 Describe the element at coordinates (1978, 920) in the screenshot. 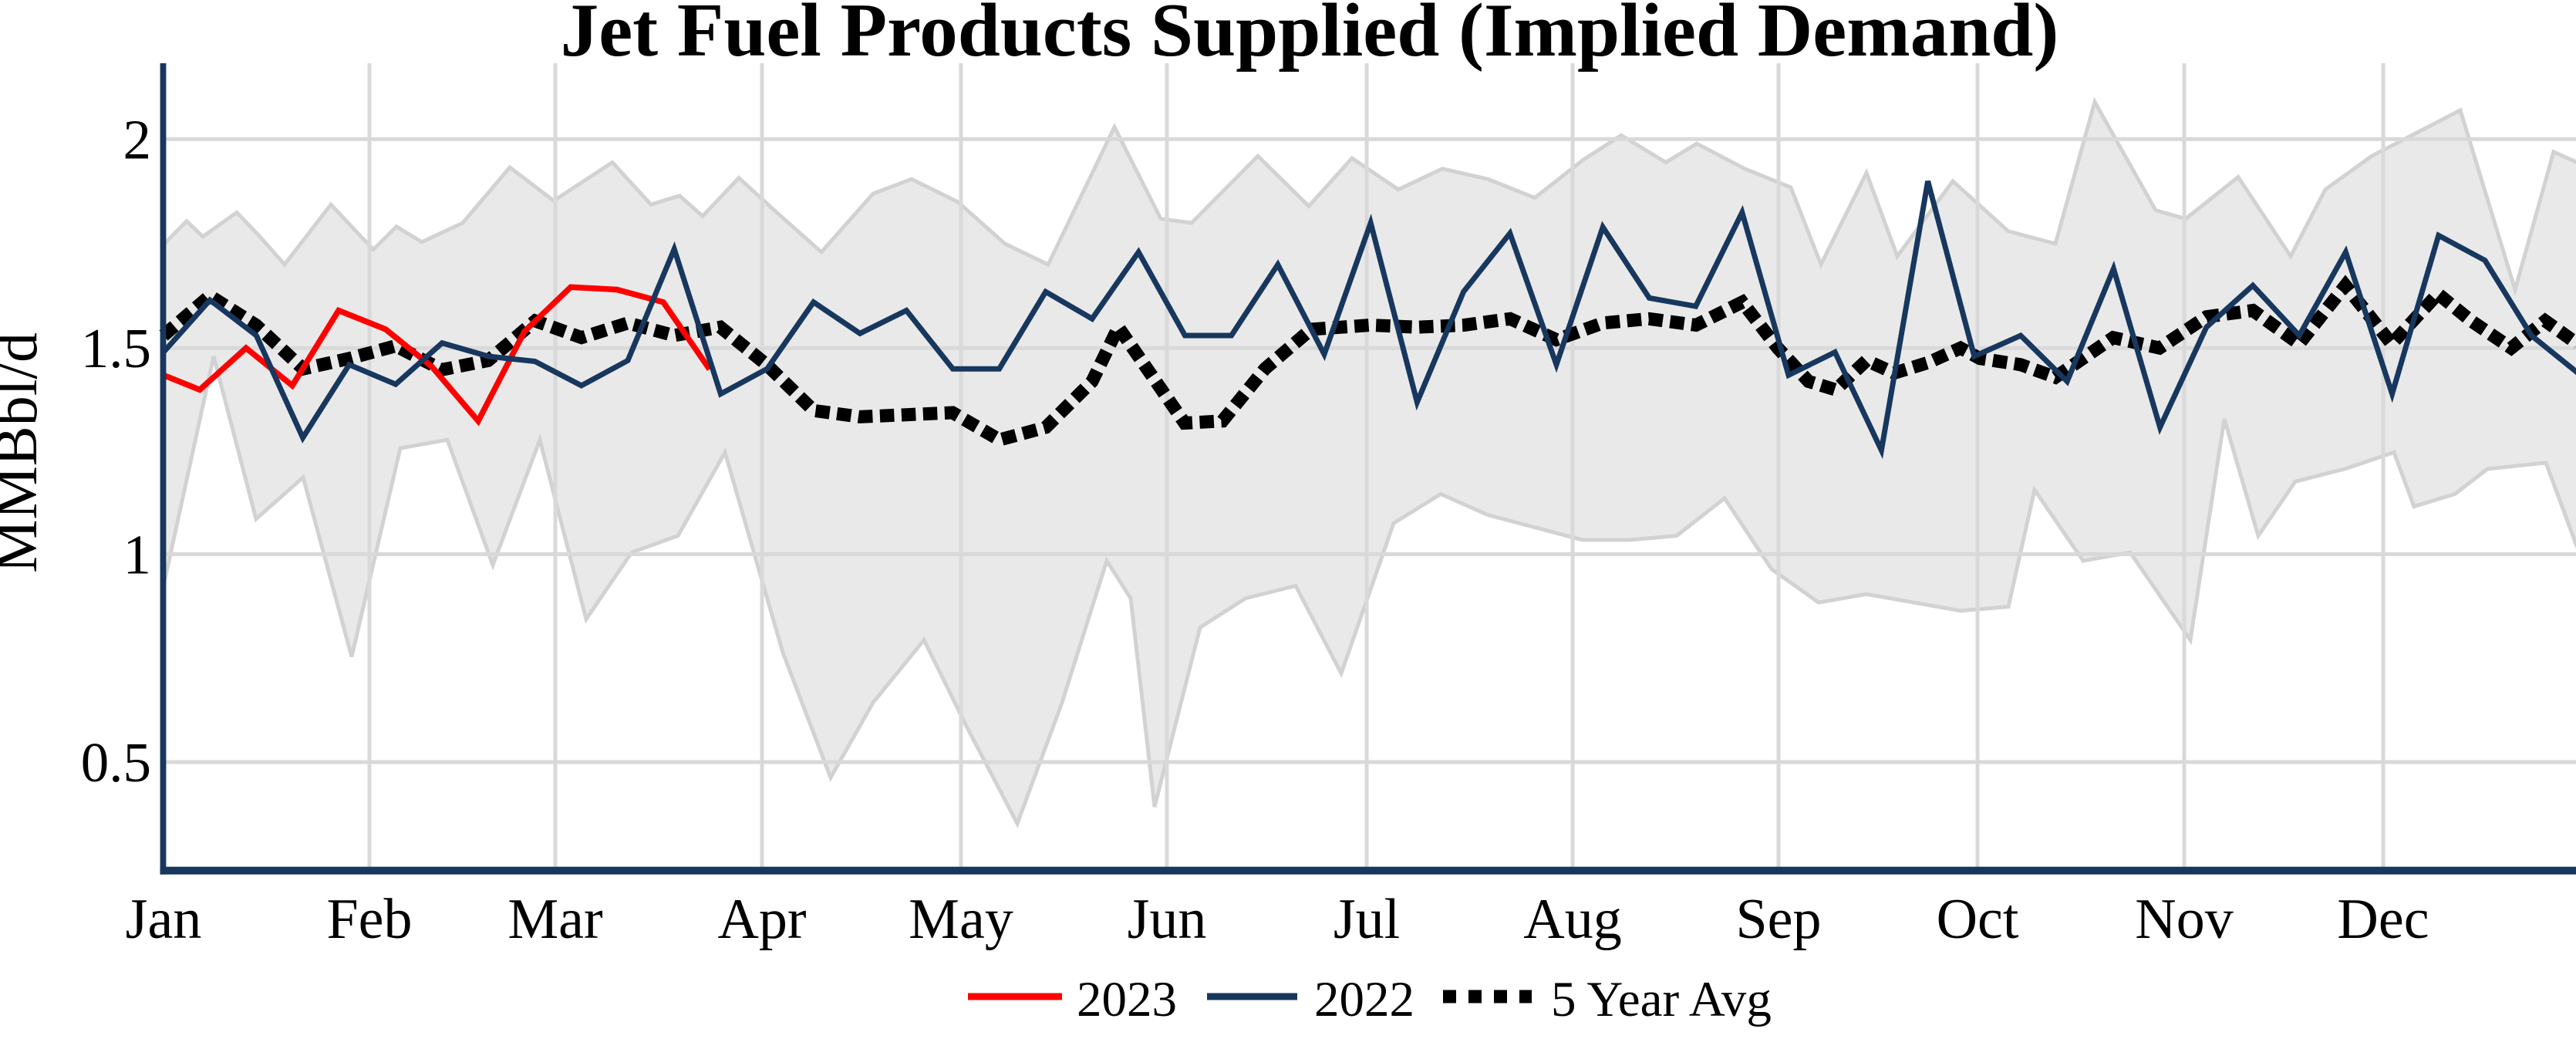

I see `svg-text: Oct` at that location.